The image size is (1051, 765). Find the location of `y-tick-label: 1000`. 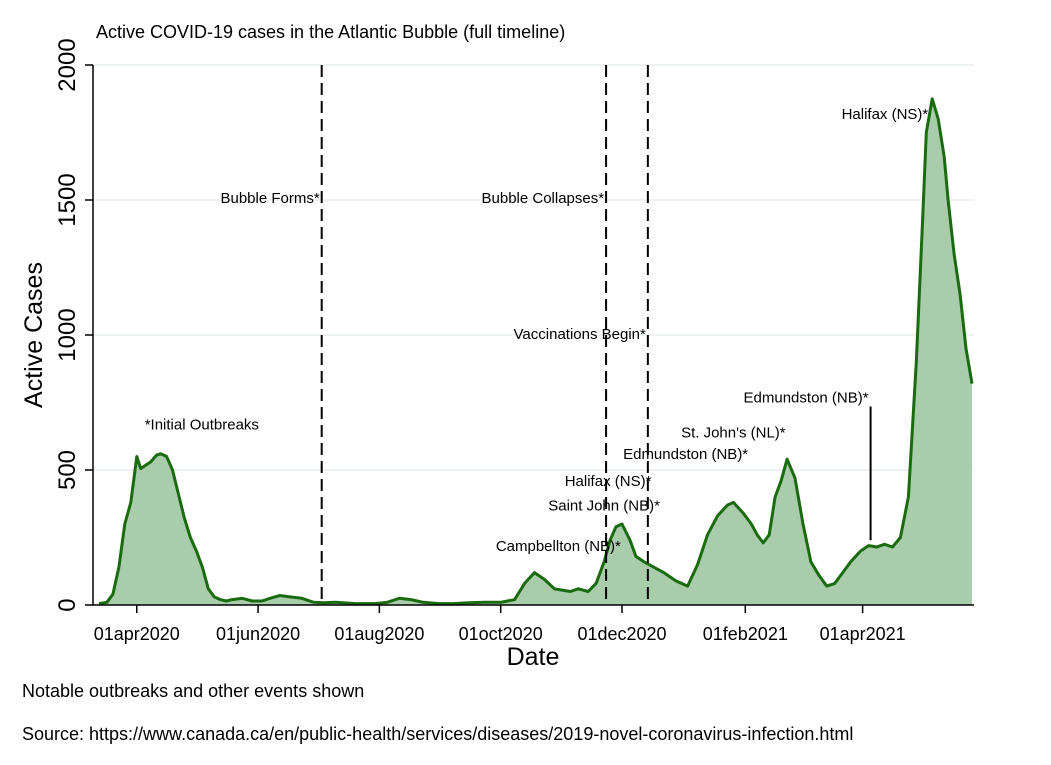

y-tick-label: 1000 is located at coordinates (67, 334).